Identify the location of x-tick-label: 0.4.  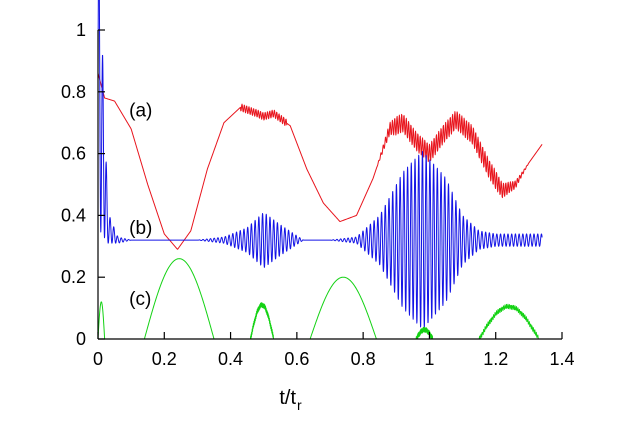
(230, 359).